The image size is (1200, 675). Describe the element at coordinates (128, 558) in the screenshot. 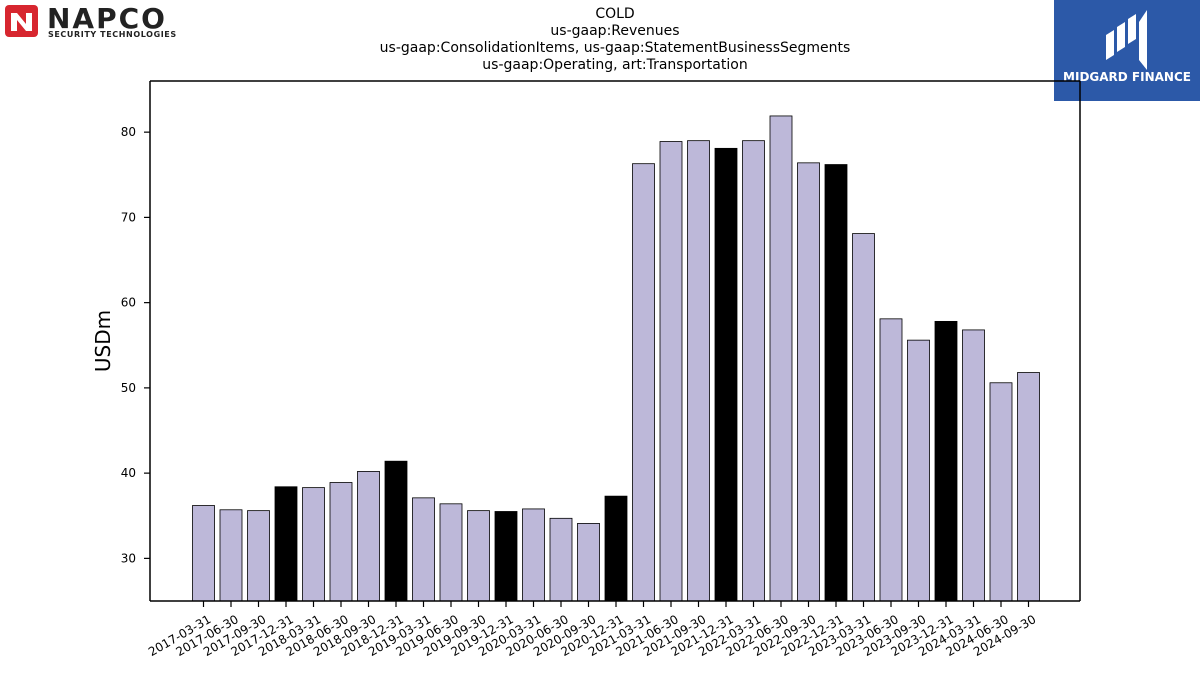

I see `y-tick-label: 30` at that location.